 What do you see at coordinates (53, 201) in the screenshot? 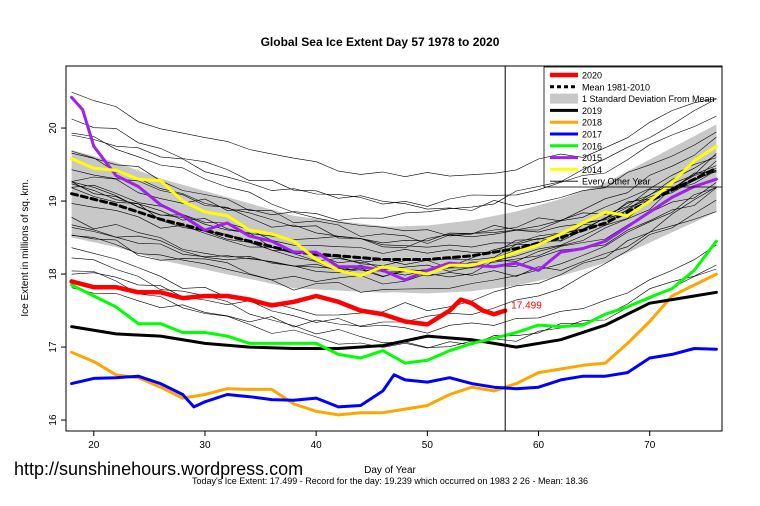
I see `y-tick-label: 19` at bounding box center [53, 201].